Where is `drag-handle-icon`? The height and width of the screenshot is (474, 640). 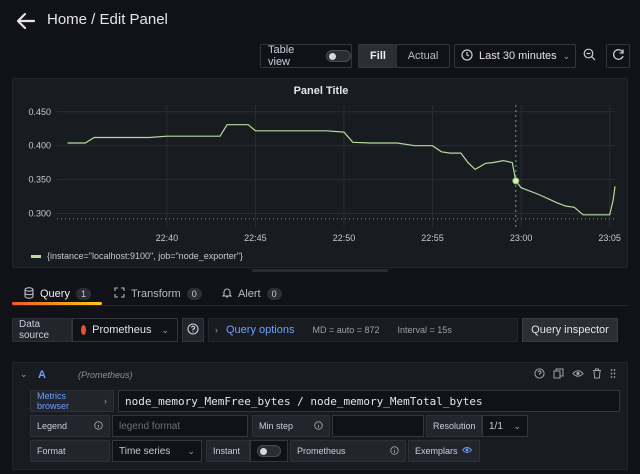
drag-handle-icon is located at coordinates (613, 375).